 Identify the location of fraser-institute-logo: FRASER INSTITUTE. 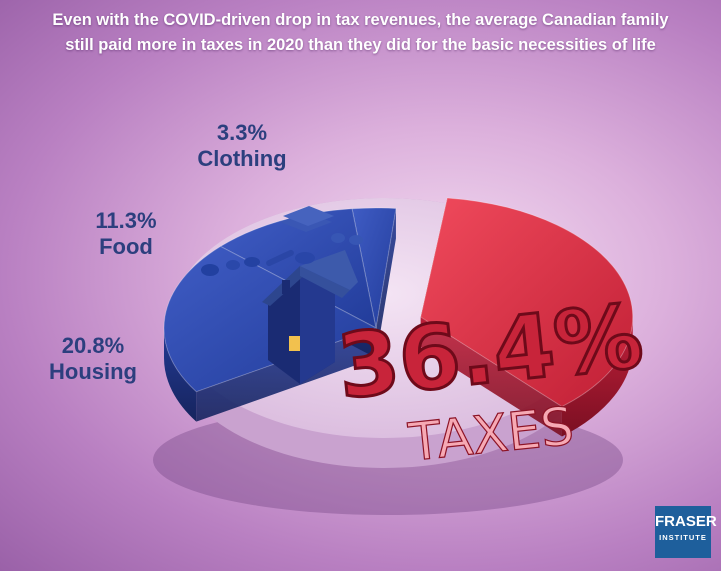
(686, 532).